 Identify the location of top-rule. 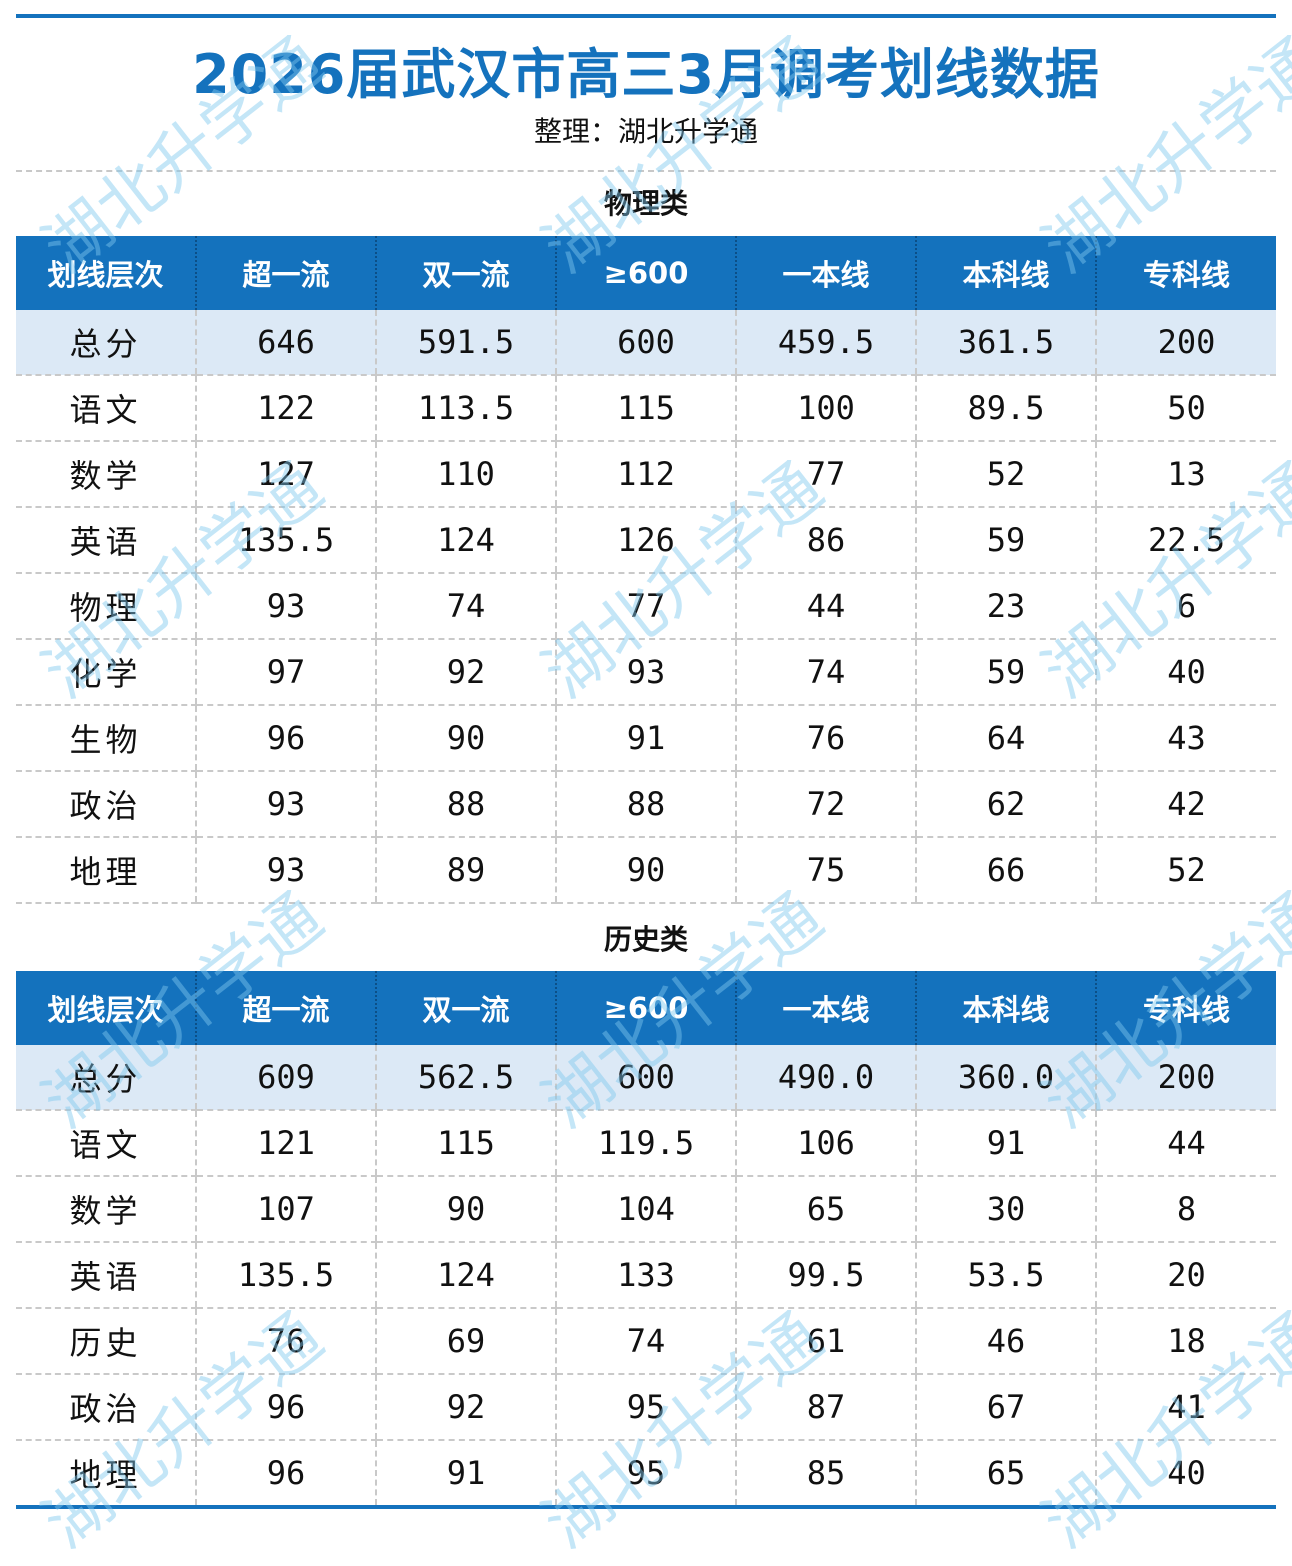
(646, 16).